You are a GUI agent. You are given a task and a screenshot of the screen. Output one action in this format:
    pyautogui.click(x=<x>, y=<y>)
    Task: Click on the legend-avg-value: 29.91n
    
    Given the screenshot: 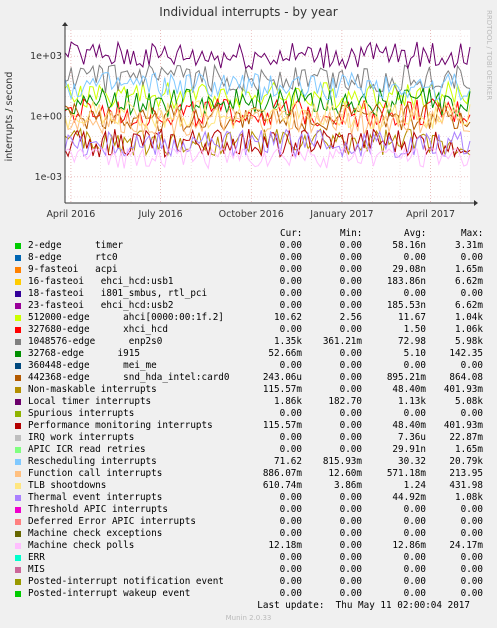 What is the action you would take?
    pyautogui.click(x=409, y=449)
    